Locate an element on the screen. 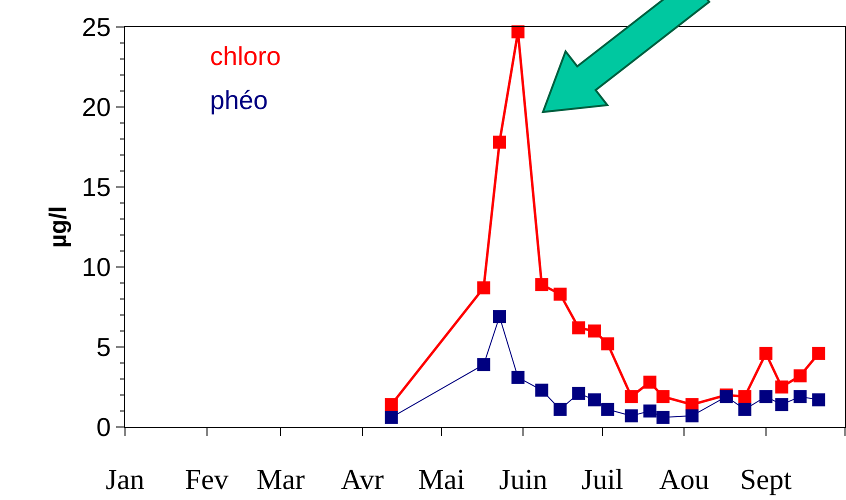 Image resolution: width=846 pixels, height=500 pixels. text: chloro is located at coordinates (245, 56).